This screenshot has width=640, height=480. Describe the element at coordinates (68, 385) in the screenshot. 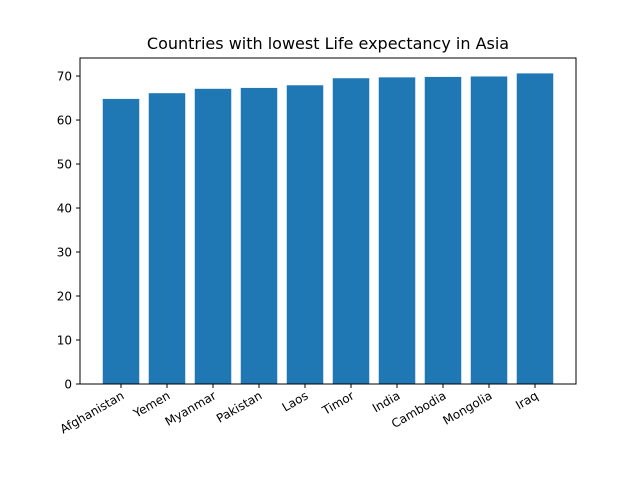

I see `y-tick-label: 0` at that location.